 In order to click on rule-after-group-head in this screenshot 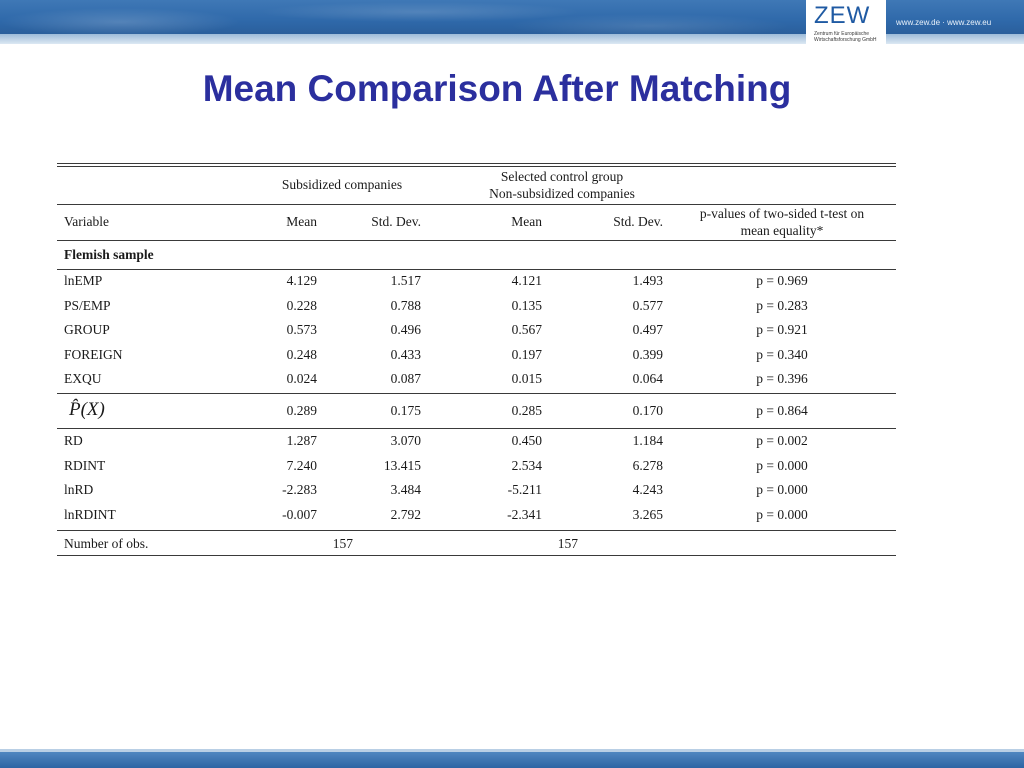, I will do `click(476, 204)`.